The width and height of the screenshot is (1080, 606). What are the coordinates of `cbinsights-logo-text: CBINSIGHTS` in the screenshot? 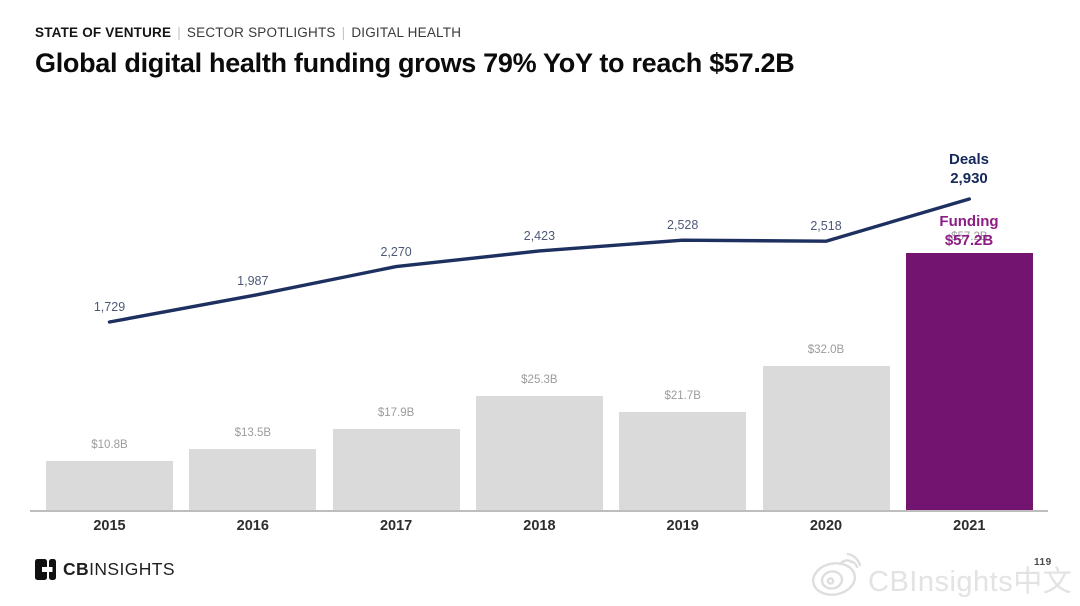 It's located at (119, 569).